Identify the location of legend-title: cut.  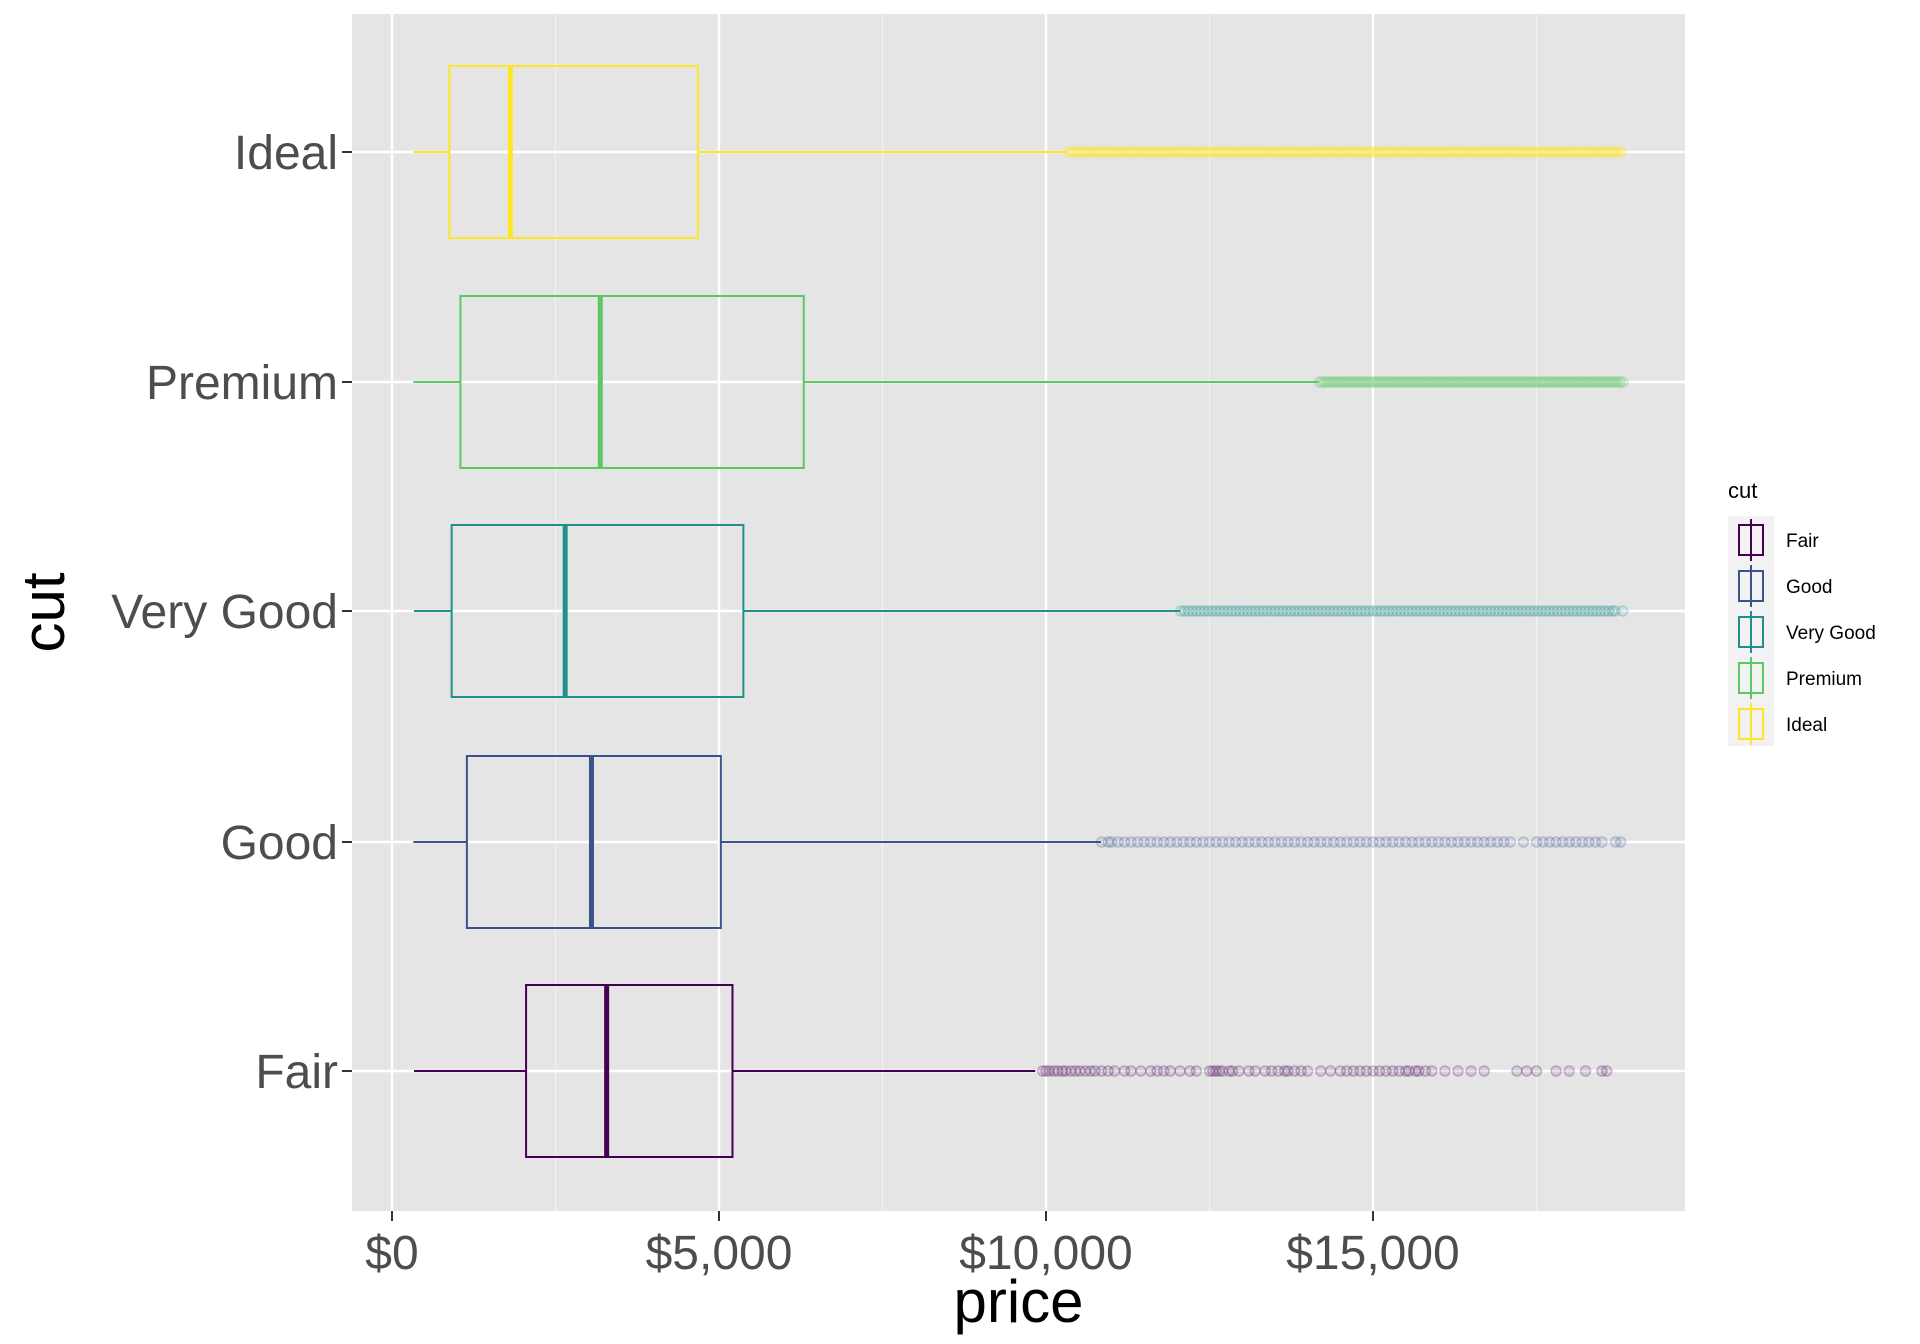
(1742, 490).